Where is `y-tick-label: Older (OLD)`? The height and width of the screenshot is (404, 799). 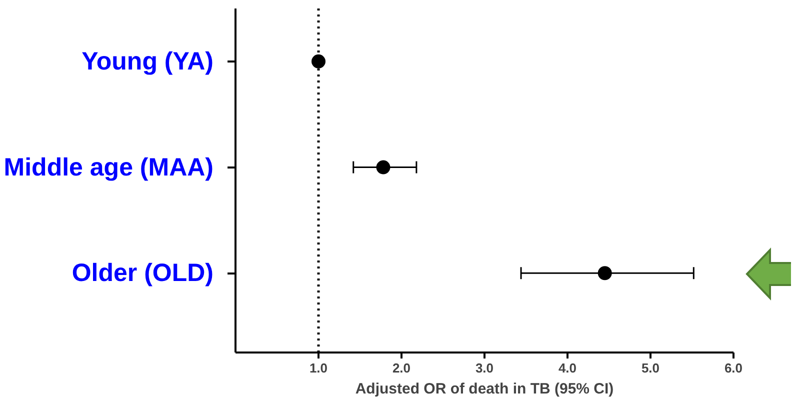
y-tick-label: Older (OLD) is located at coordinates (143, 273).